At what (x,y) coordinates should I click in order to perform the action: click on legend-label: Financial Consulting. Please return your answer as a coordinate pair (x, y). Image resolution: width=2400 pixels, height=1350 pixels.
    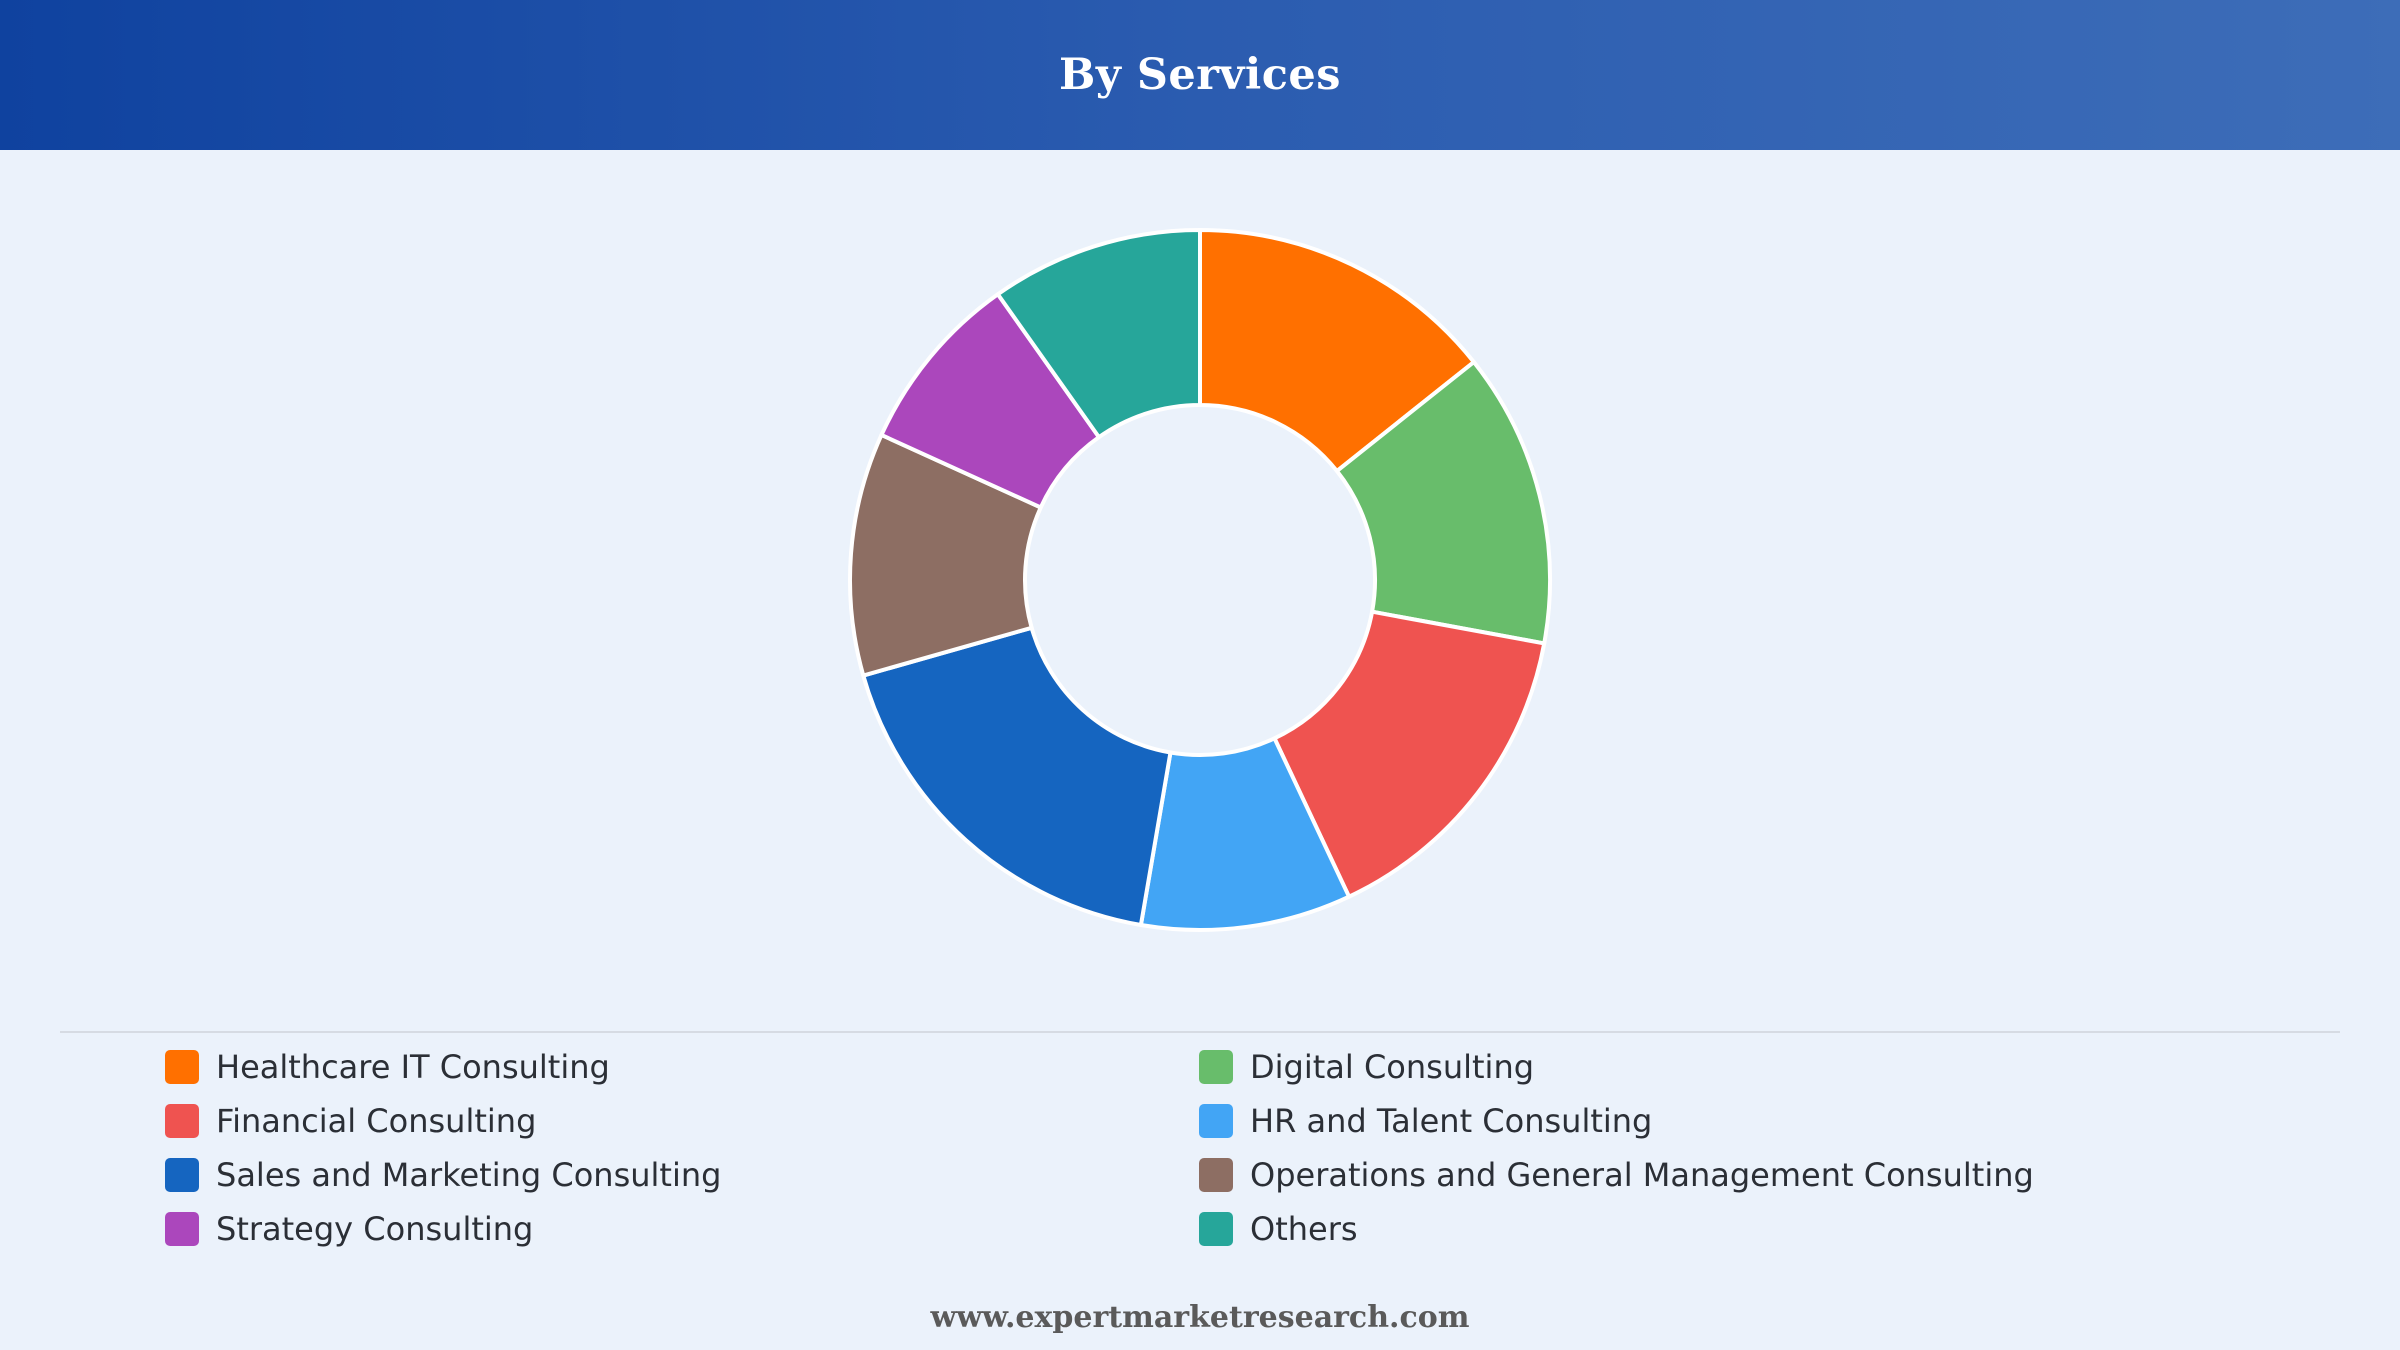
    Looking at the image, I should click on (376, 1121).